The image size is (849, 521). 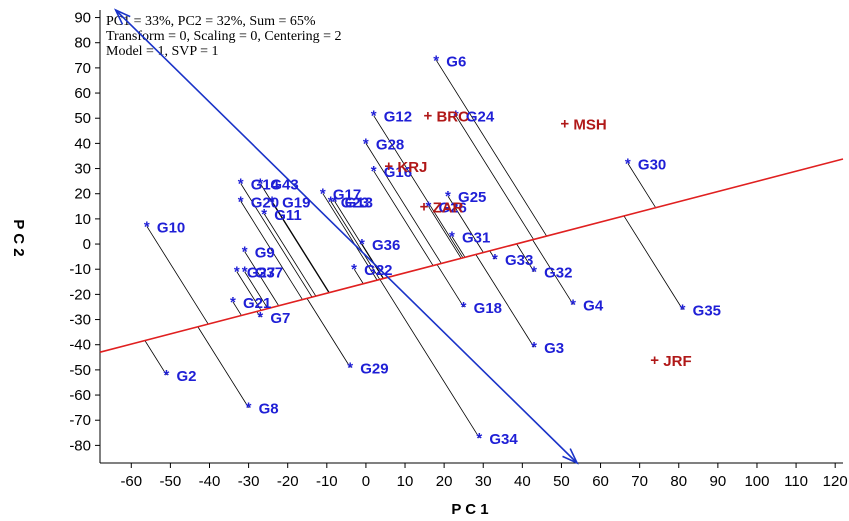 I want to click on y-tick-label: -80, so click(x=80, y=445).